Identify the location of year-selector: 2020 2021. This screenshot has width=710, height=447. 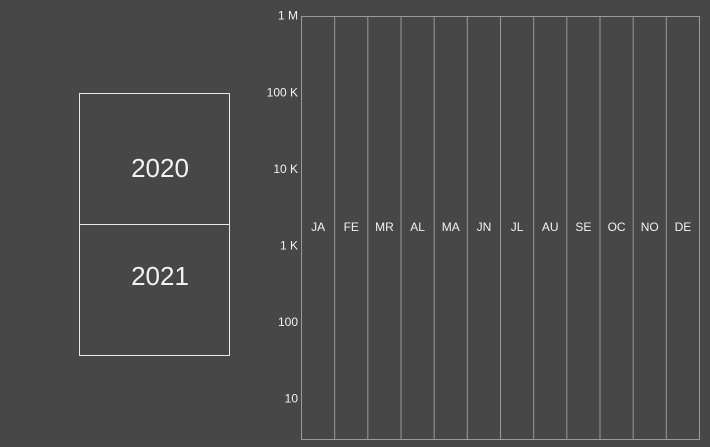
(154, 224).